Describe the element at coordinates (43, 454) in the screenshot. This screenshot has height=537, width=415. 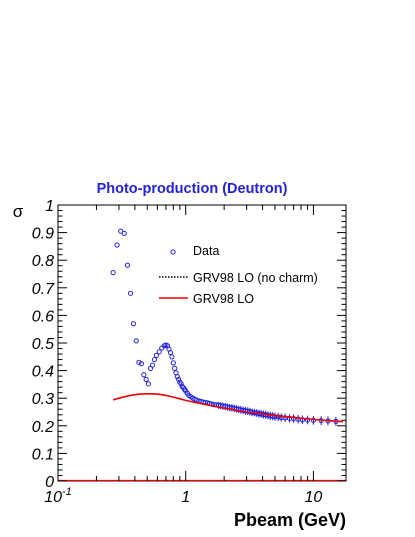
I see `y-tick-label: 0.1` at that location.